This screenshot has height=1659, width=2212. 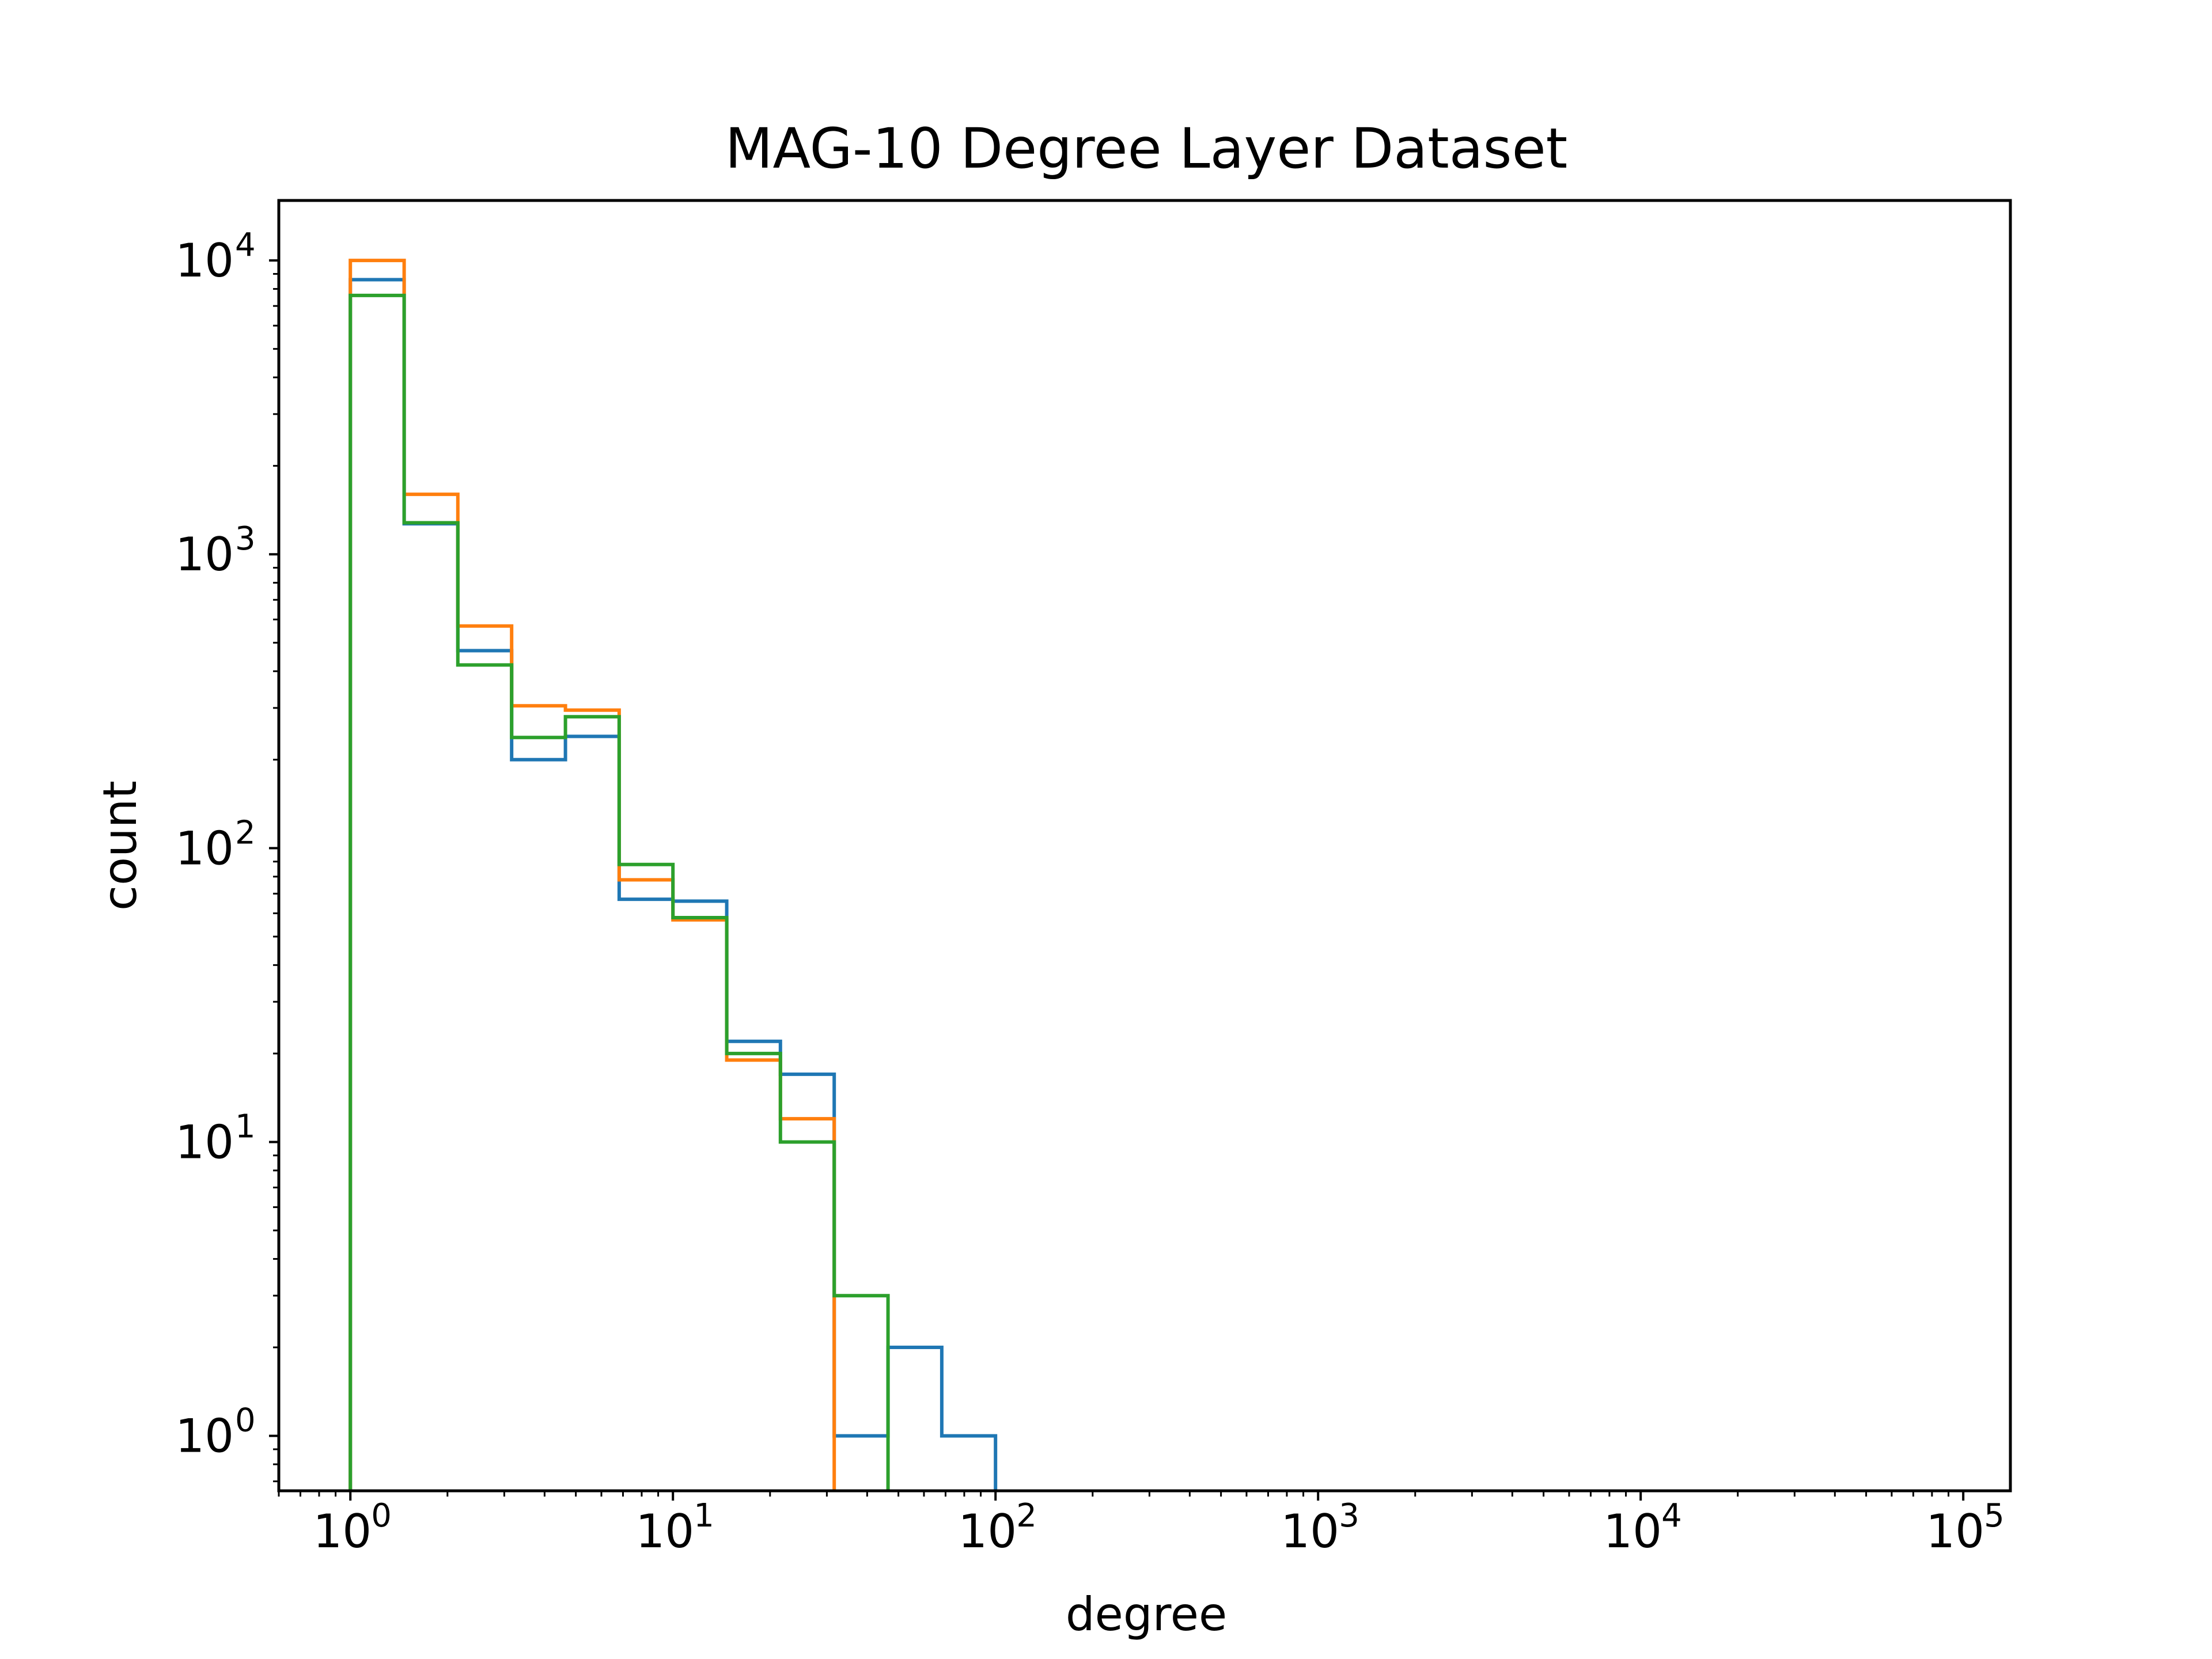 What do you see at coordinates (1349, 1516) in the screenshot?
I see `x-tick-label-exp-3: 3` at bounding box center [1349, 1516].